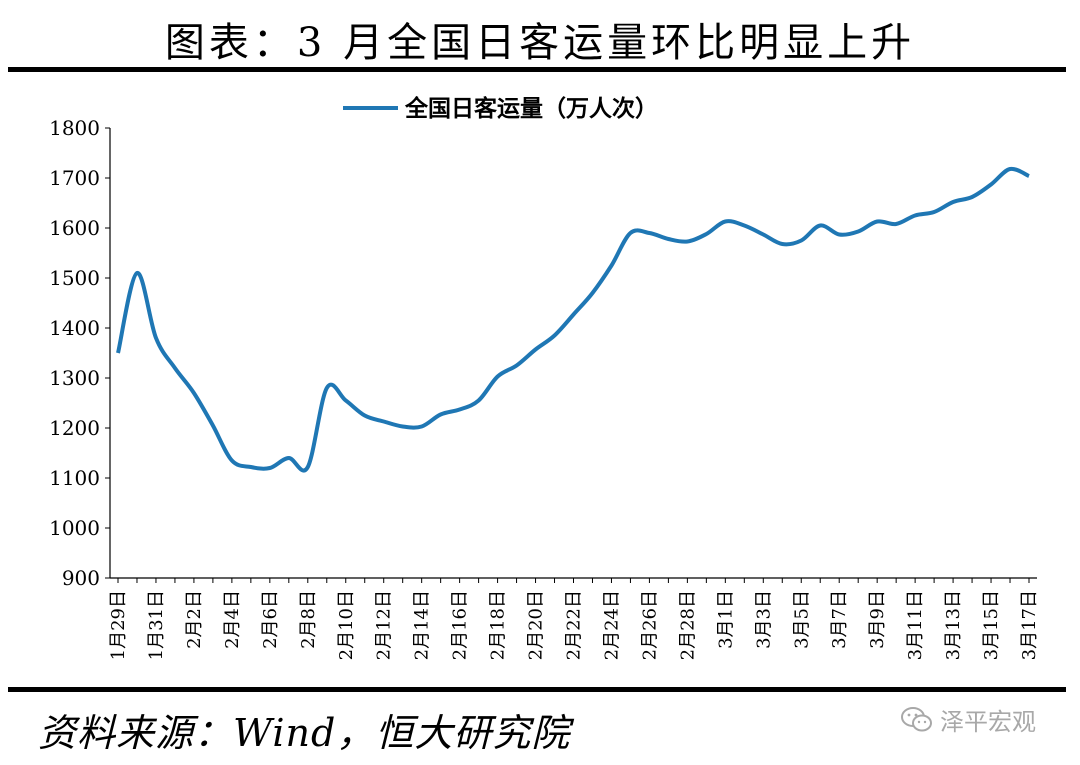 This screenshot has width=1080, height=765. I want to click on y-tick-label: 1700, so click(74, 178).